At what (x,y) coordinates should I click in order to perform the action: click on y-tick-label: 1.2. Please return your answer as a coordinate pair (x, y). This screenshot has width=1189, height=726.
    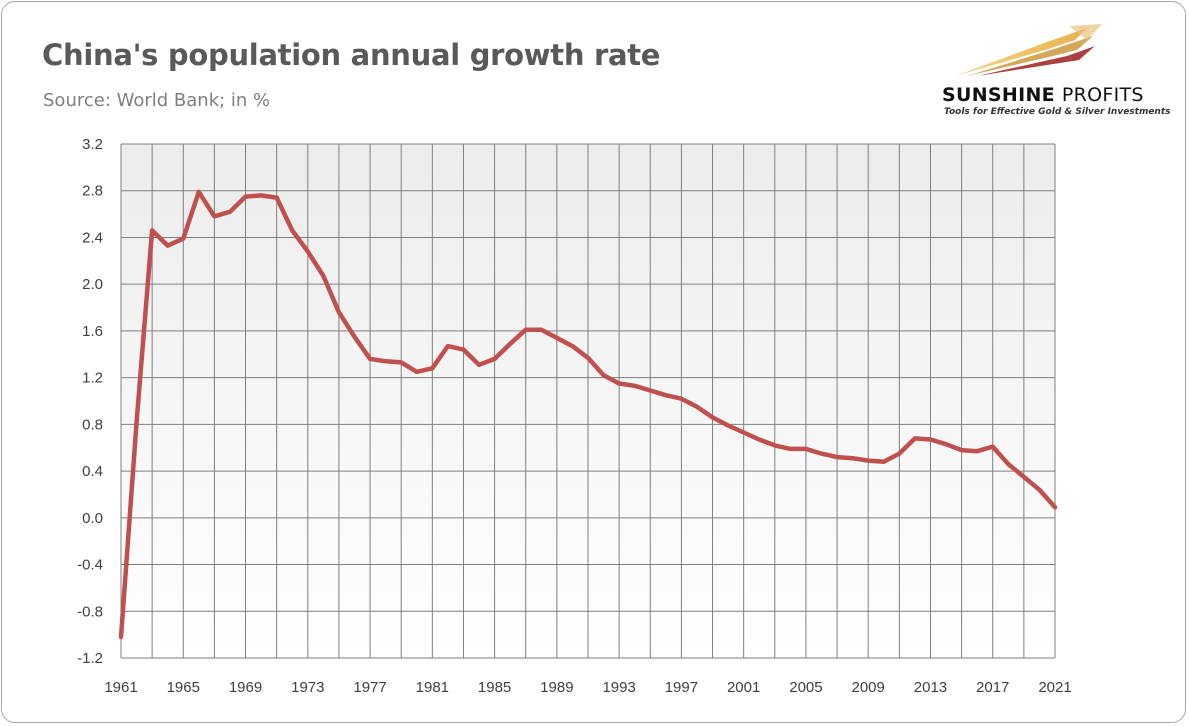
    Looking at the image, I should click on (92, 378).